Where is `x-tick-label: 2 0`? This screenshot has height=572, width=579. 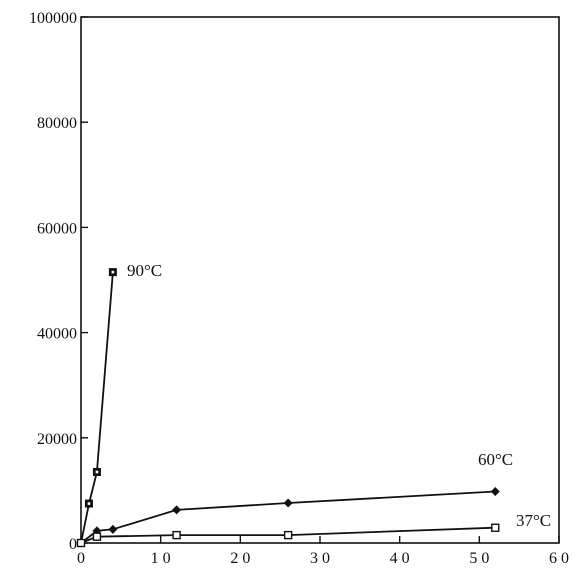 x-tick-label: 2 0 is located at coordinates (240, 558).